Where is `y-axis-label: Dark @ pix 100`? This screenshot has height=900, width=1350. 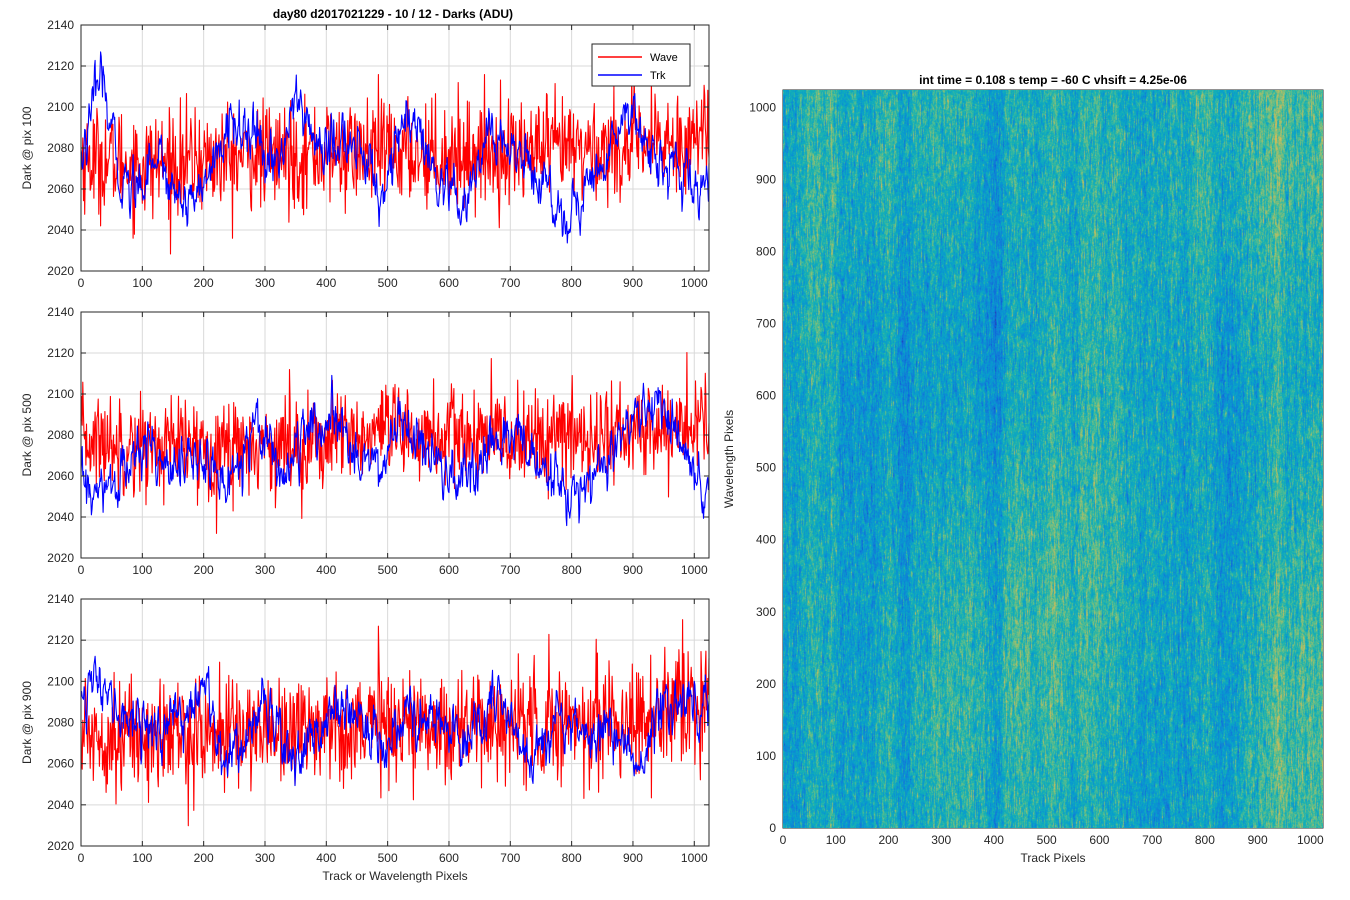 y-axis-label: Dark @ pix 100 is located at coordinates (27, 147).